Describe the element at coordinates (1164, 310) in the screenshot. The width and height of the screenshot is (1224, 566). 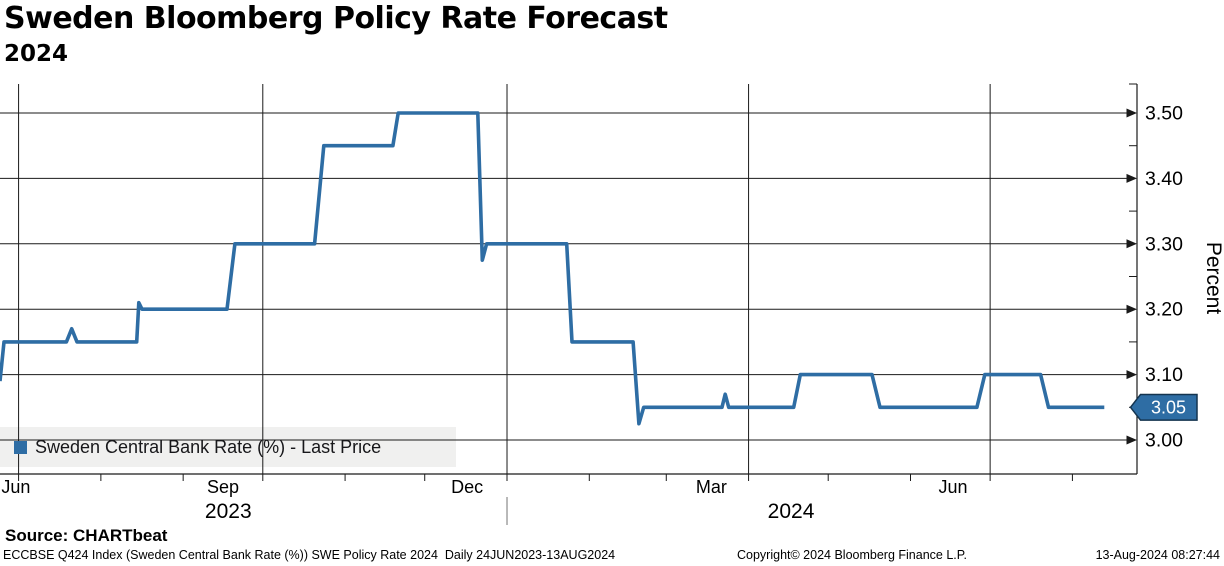
I see `y-axis-label: 3.20` at that location.